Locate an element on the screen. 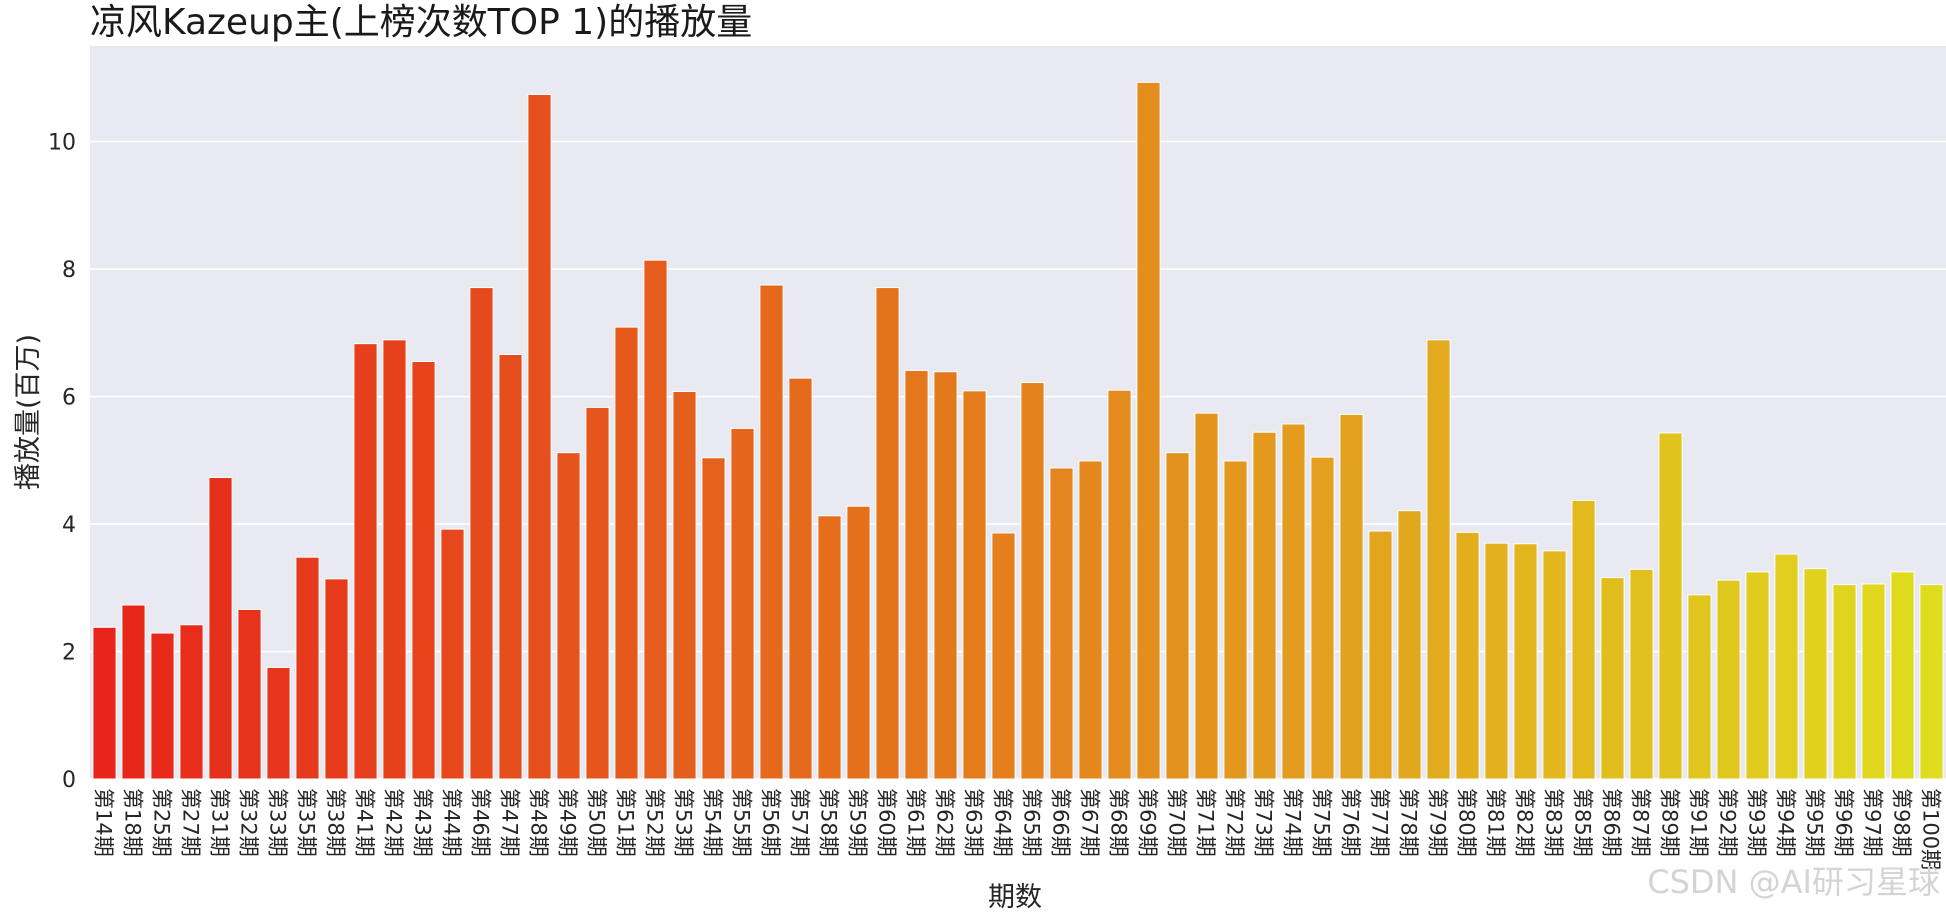 Image resolution: width=1946 pixels, height=914 pixels. x-tick-label: 第68期 is located at coordinates (1119, 822).